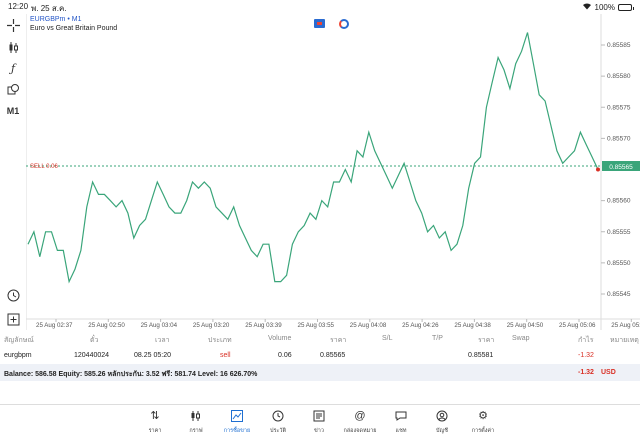 Image resolution: width=640 pixels, height=447 pixels. Describe the element at coordinates (608, 372) in the screenshot. I see `currency-label: USD` at that location.